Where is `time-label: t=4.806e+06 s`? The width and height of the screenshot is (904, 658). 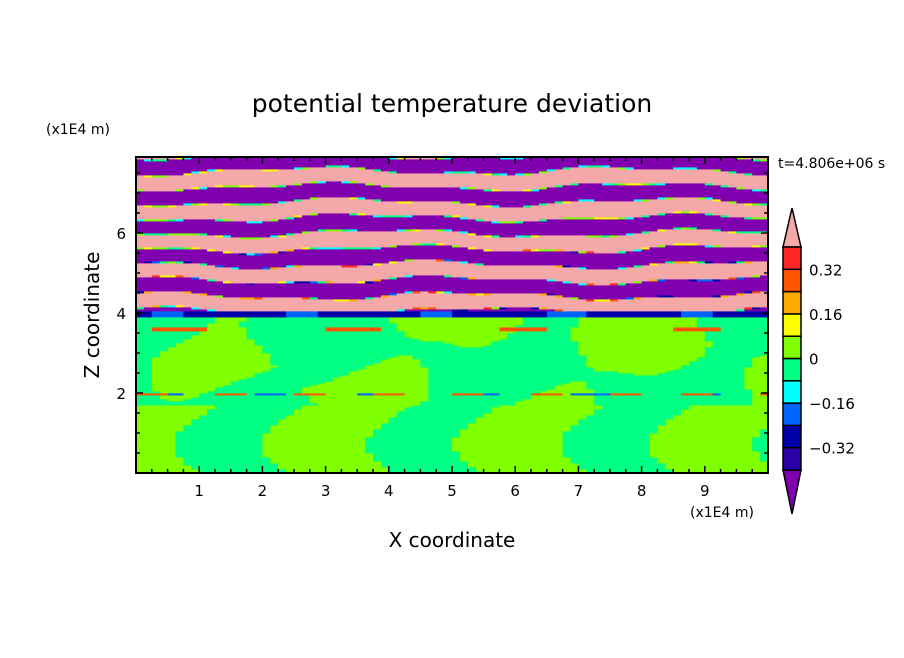 time-label: t=4.806e+06 s is located at coordinates (831, 164).